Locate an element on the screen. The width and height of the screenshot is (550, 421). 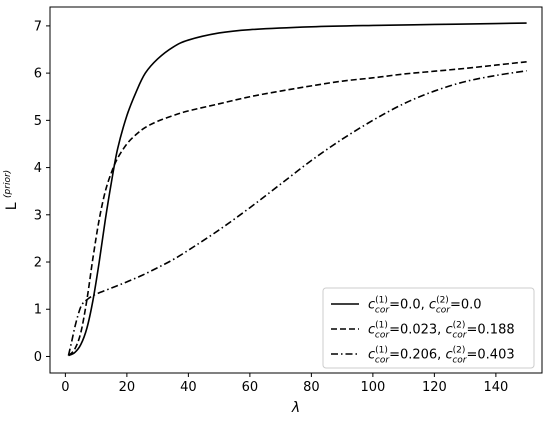
x-tick-label: 100 is located at coordinates (372, 387).